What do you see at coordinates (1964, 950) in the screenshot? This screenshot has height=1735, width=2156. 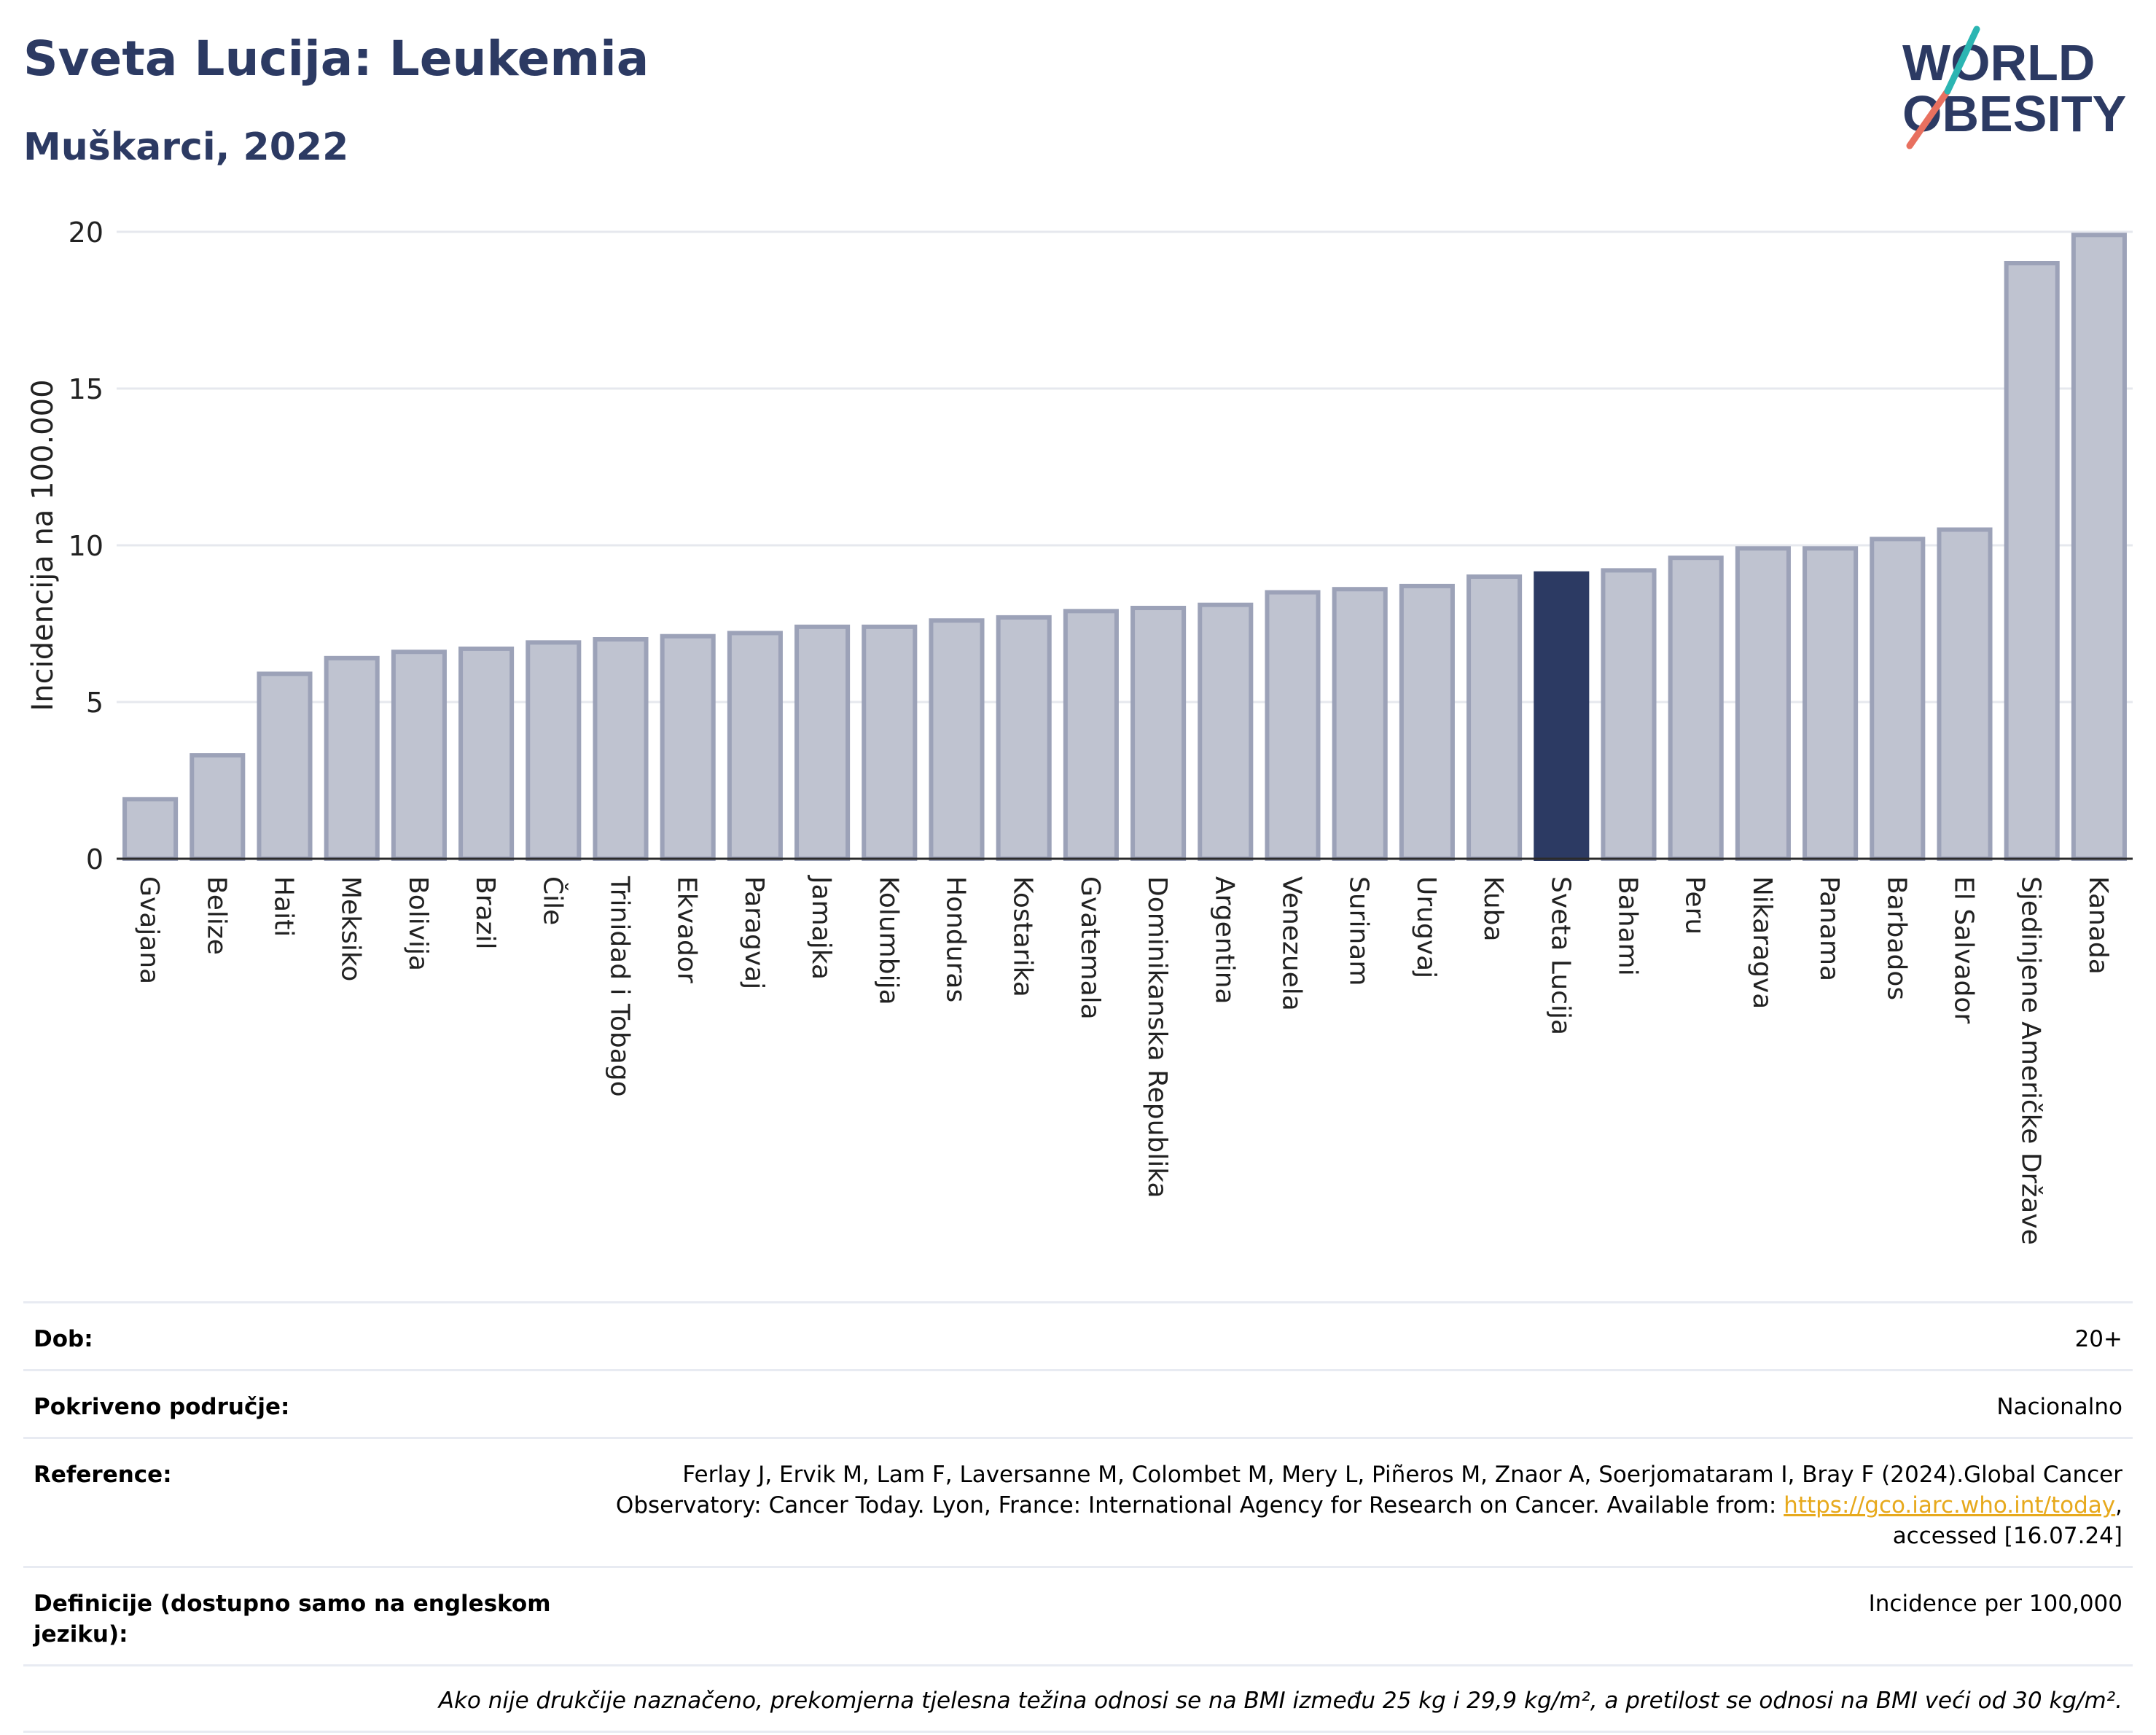 I see `x-tick-label: El Salvador` at bounding box center [1964, 950].